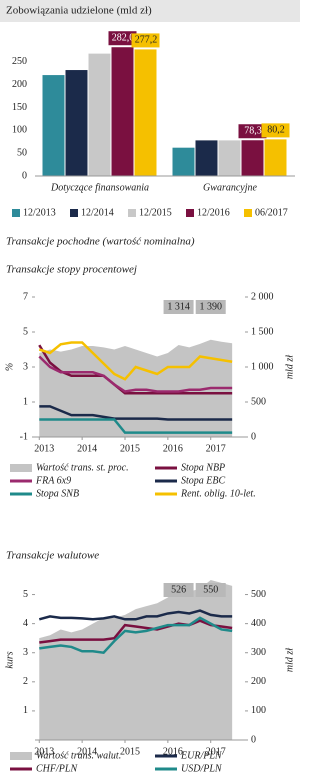 Image resolution: width=320 pixels, height=781 pixels. Describe the element at coordinates (97, 212) in the screenshot. I see `legend-label: 12/2014` at that location.